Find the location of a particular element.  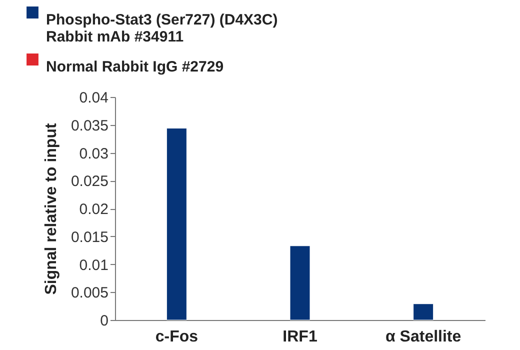

y-tick-label: 0.025 is located at coordinates (89, 181).